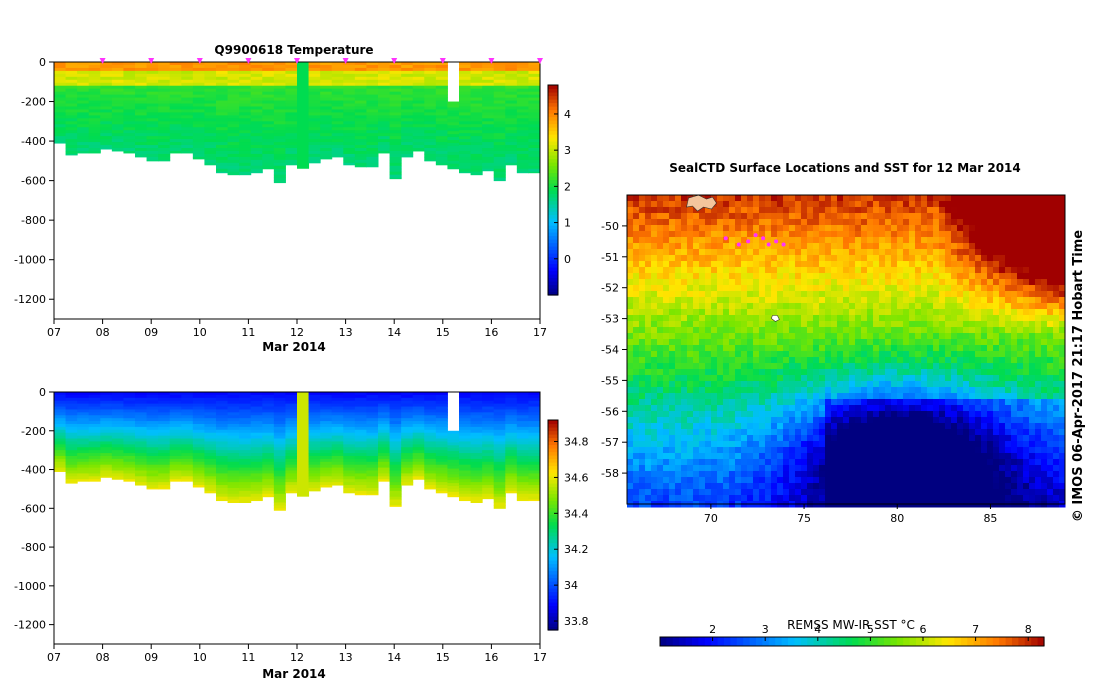  I want to click on x-tick-label: 07, so click(54, 657).